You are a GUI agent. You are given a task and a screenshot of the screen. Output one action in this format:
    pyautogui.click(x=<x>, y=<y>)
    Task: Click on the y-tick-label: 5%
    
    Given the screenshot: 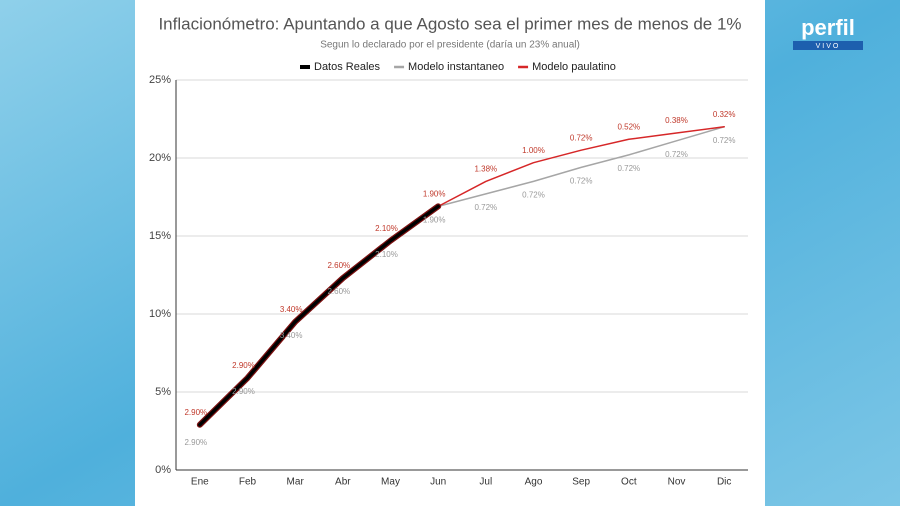 What is the action you would take?
    pyautogui.click(x=163, y=392)
    